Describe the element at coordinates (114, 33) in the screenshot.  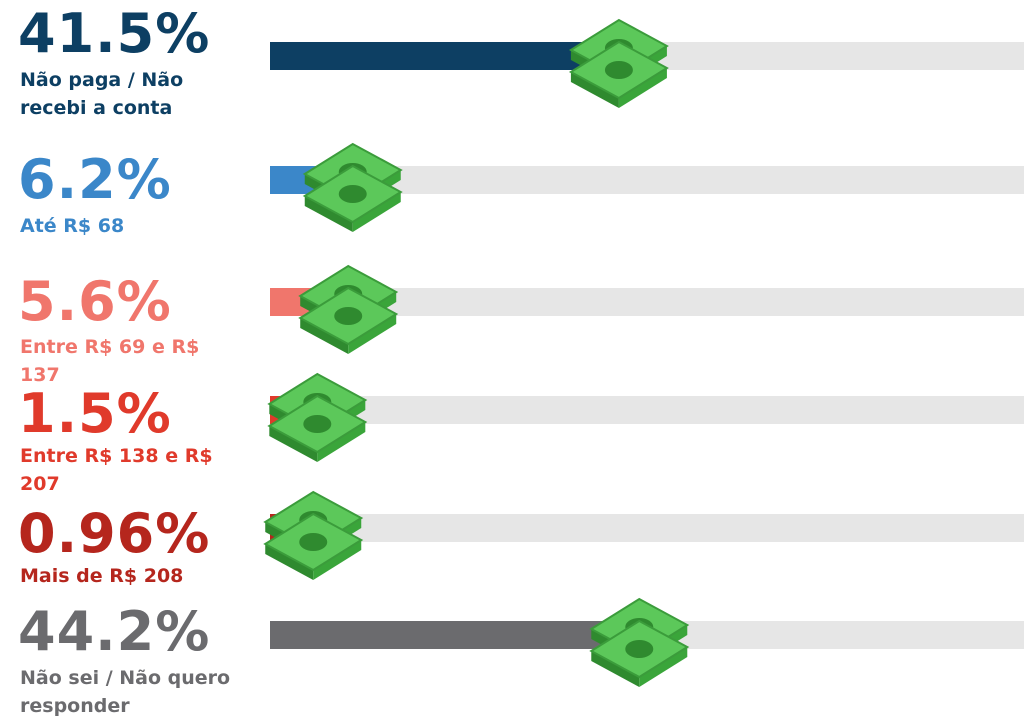
I see `value-label: 41.5%` at that location.